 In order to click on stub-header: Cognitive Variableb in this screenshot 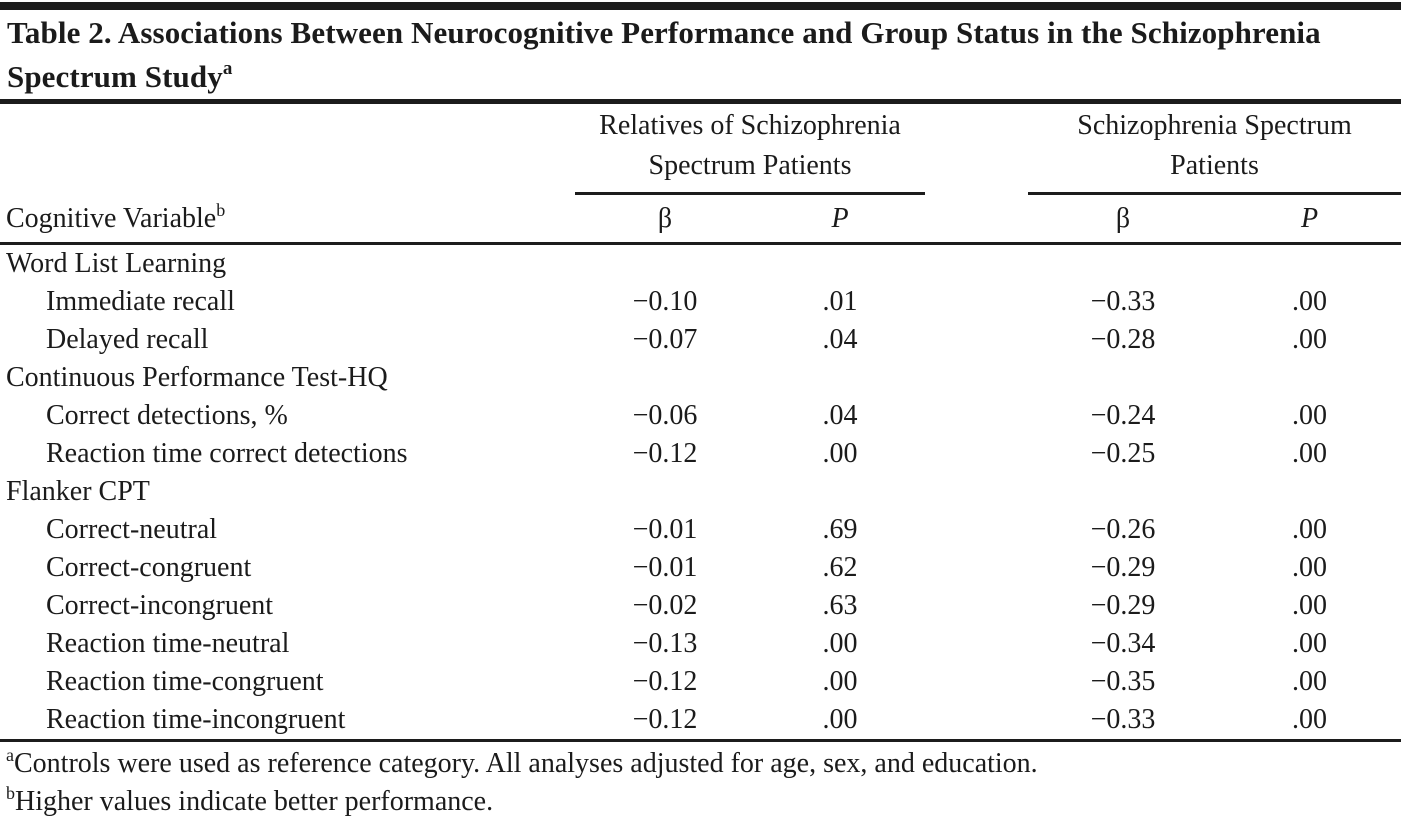, I will do `click(287, 219)`.